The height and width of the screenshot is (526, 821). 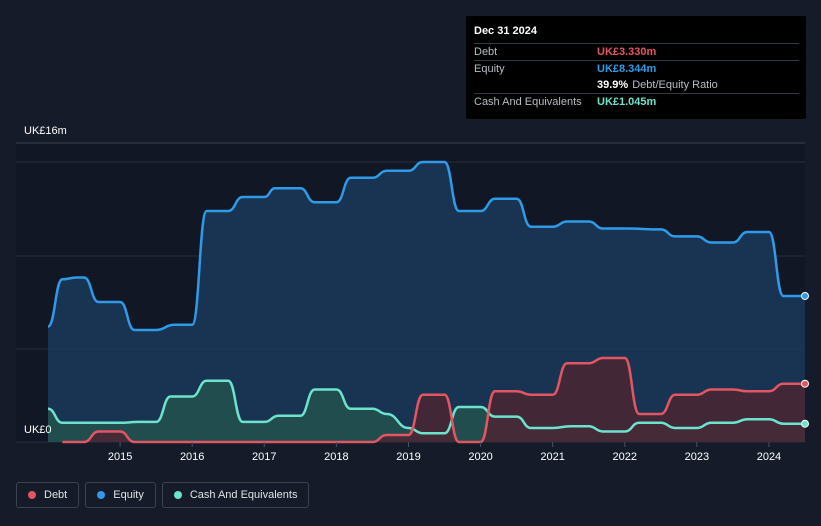 I want to click on x-tick-label: 2016, so click(x=192, y=457).